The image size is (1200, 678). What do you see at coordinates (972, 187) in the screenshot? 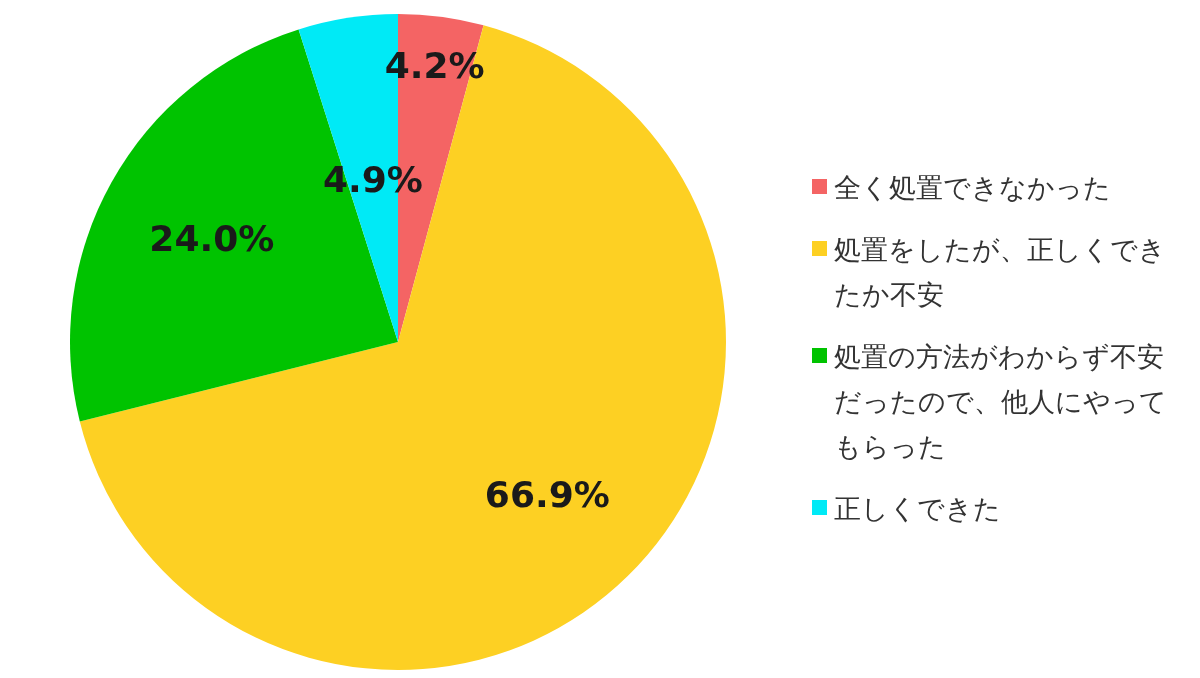
I see `legend-label: 全く処置できなかった` at bounding box center [972, 187].